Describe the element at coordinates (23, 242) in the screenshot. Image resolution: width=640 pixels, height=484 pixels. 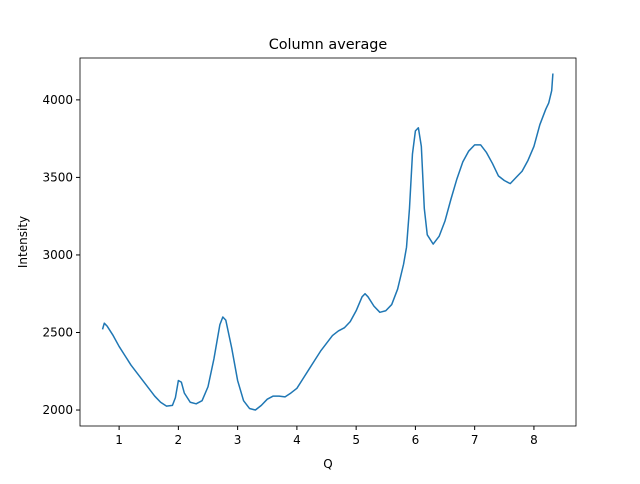
I see `y-axis-label: Intensity` at that location.